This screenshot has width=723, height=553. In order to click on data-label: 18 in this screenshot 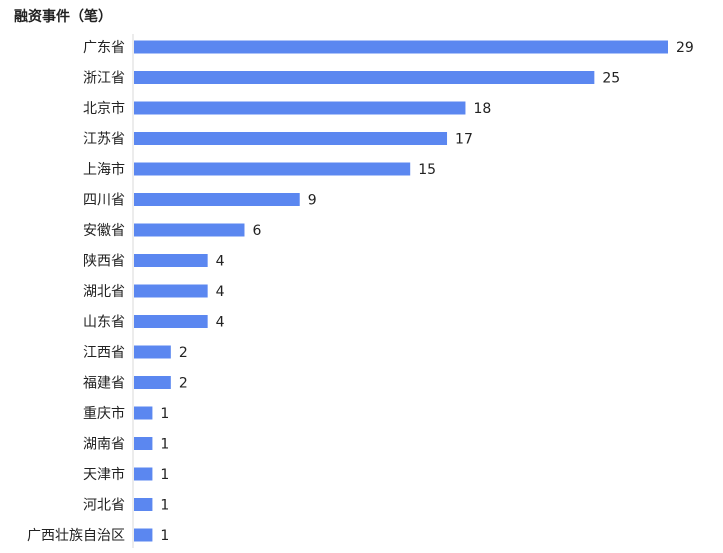, I will do `click(482, 109)`.